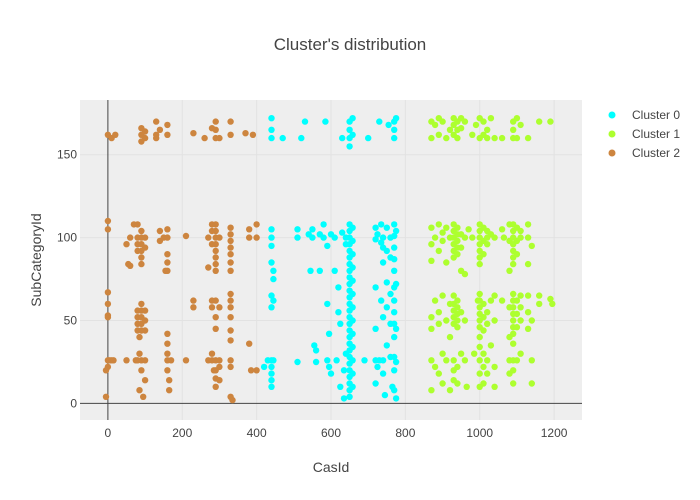 The width and height of the screenshot is (700, 500). I want to click on y-tick-label: 150, so click(67, 155).